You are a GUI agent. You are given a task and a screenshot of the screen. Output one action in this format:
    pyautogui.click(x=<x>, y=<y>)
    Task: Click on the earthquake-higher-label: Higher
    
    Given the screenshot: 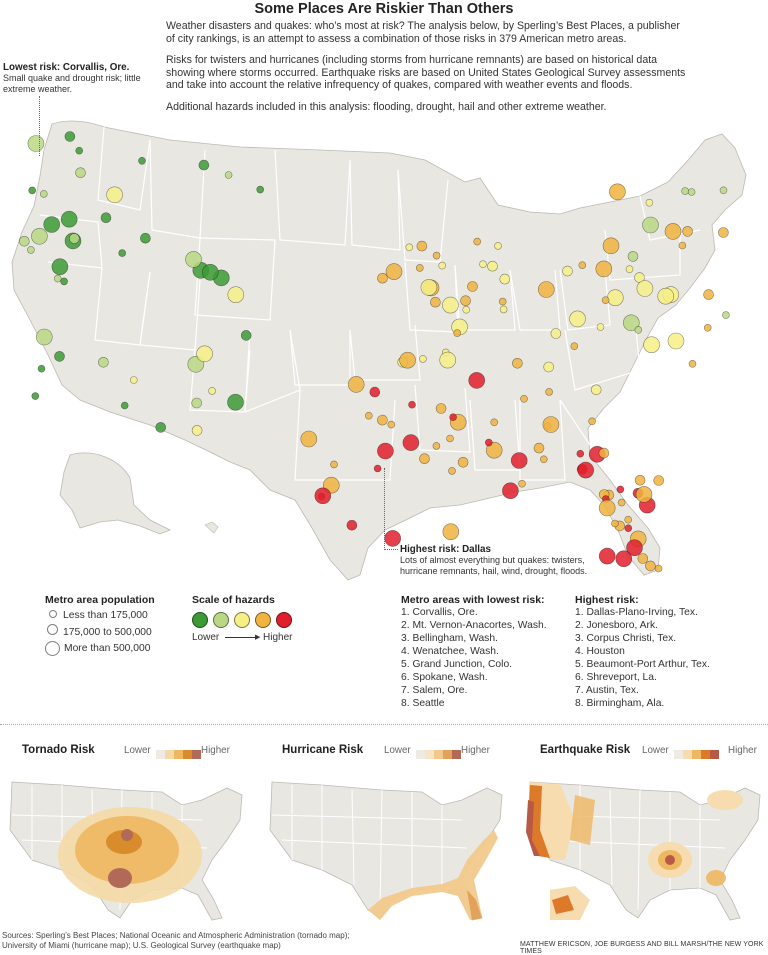 What is the action you would take?
    pyautogui.click(x=742, y=750)
    